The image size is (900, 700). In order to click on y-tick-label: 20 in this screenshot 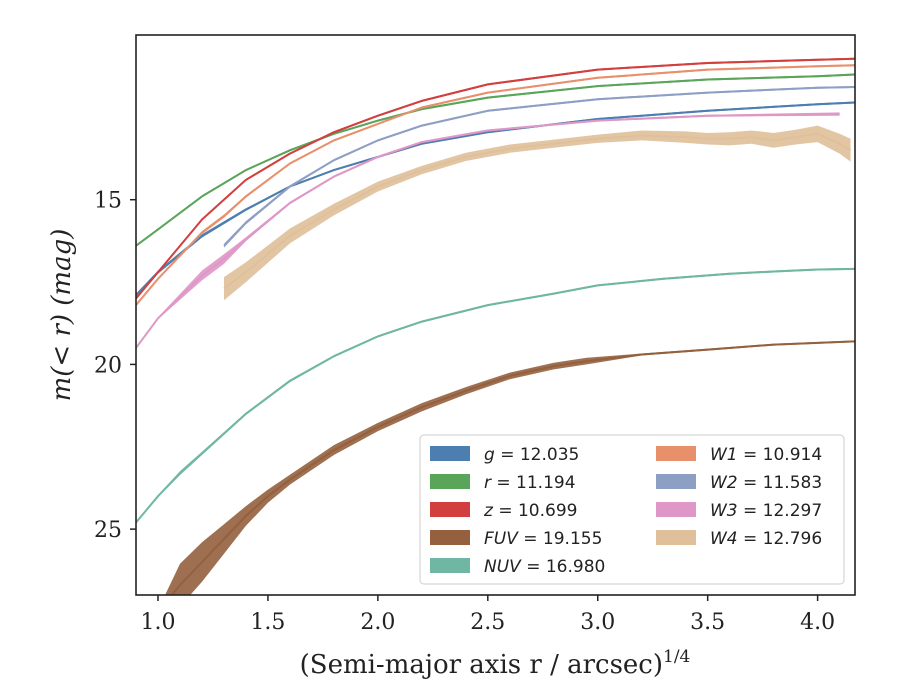, I will do `click(108, 365)`.